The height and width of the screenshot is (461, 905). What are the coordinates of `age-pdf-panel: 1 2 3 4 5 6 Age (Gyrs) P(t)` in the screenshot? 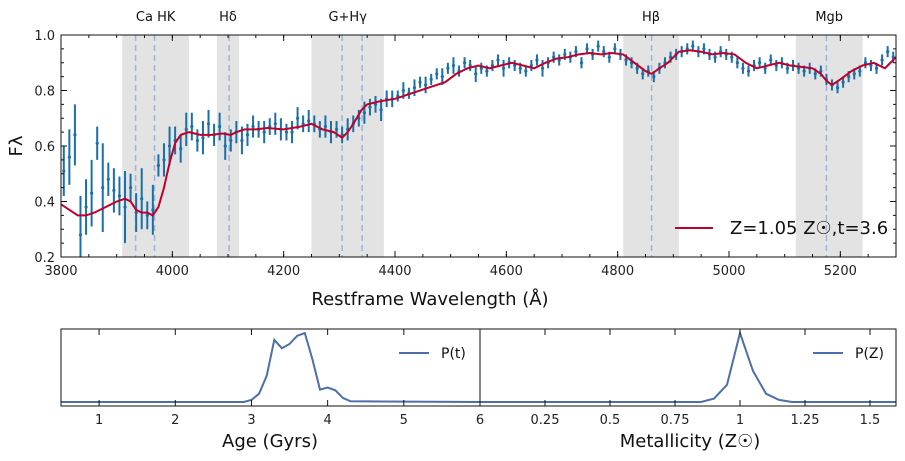 It's located at (272, 390).